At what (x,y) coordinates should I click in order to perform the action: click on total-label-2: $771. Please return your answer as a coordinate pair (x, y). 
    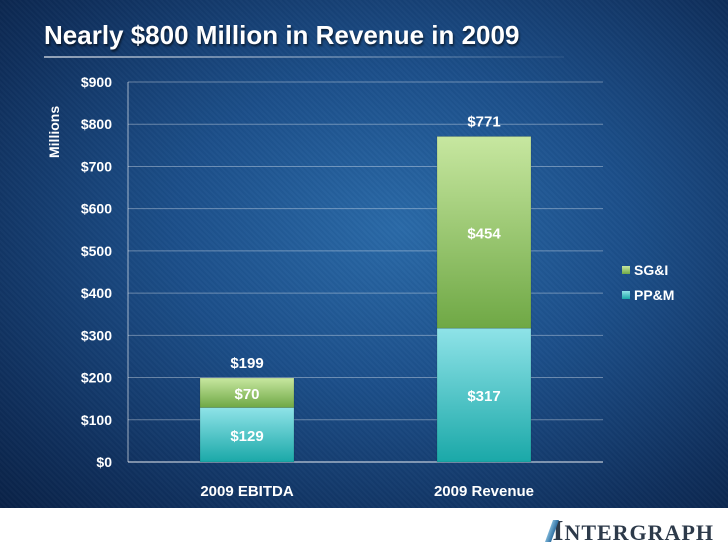
    Looking at the image, I should click on (483, 121).